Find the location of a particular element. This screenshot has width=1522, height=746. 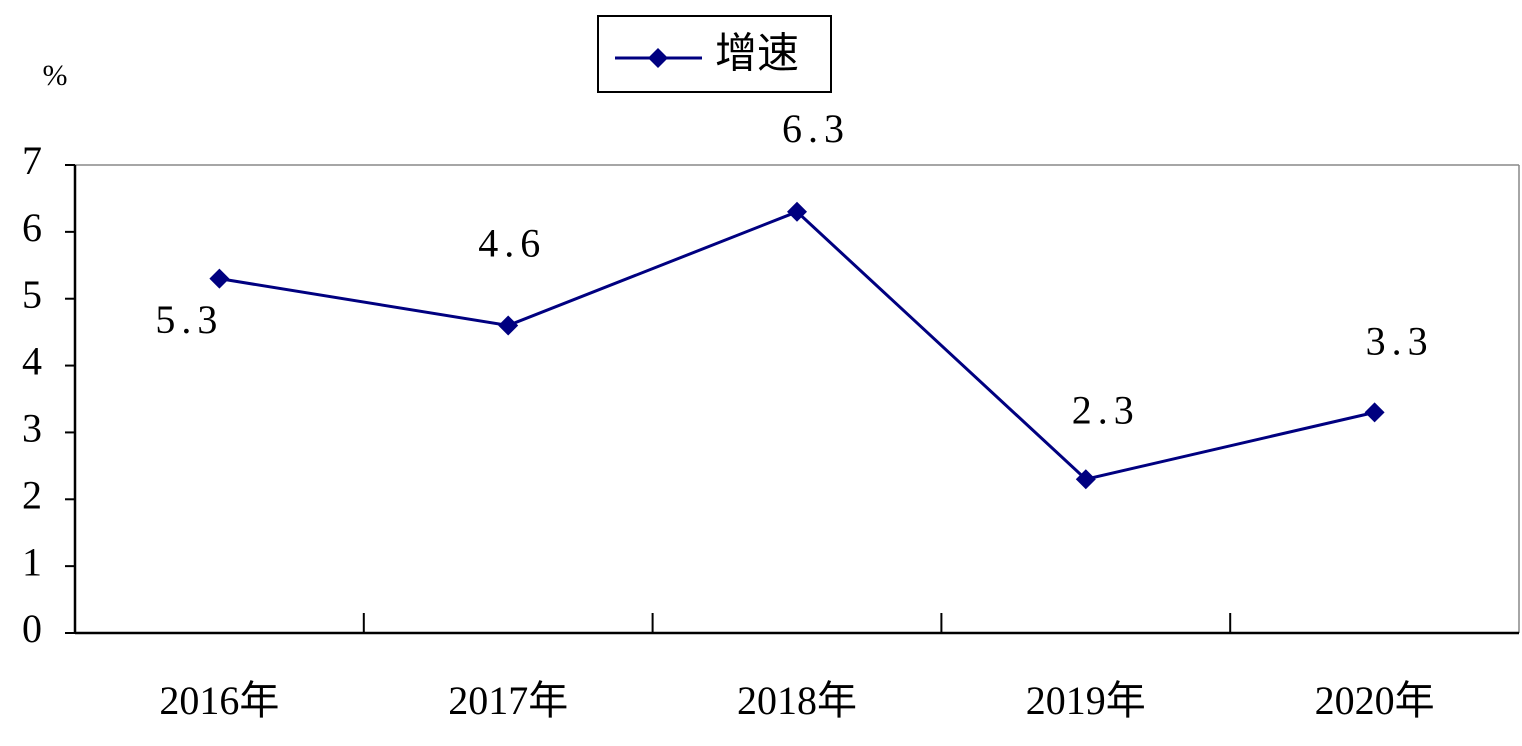

data-label: 3.3 is located at coordinates (1400, 341).